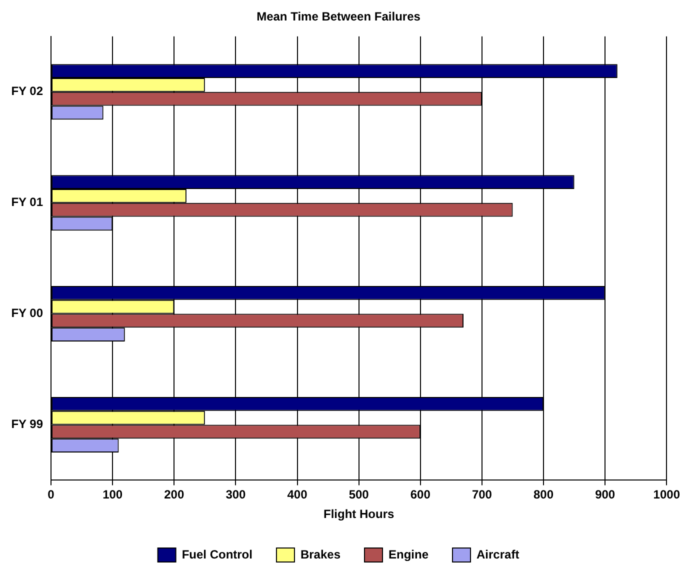  I want to click on x-tick-label: 1000, so click(666, 495).